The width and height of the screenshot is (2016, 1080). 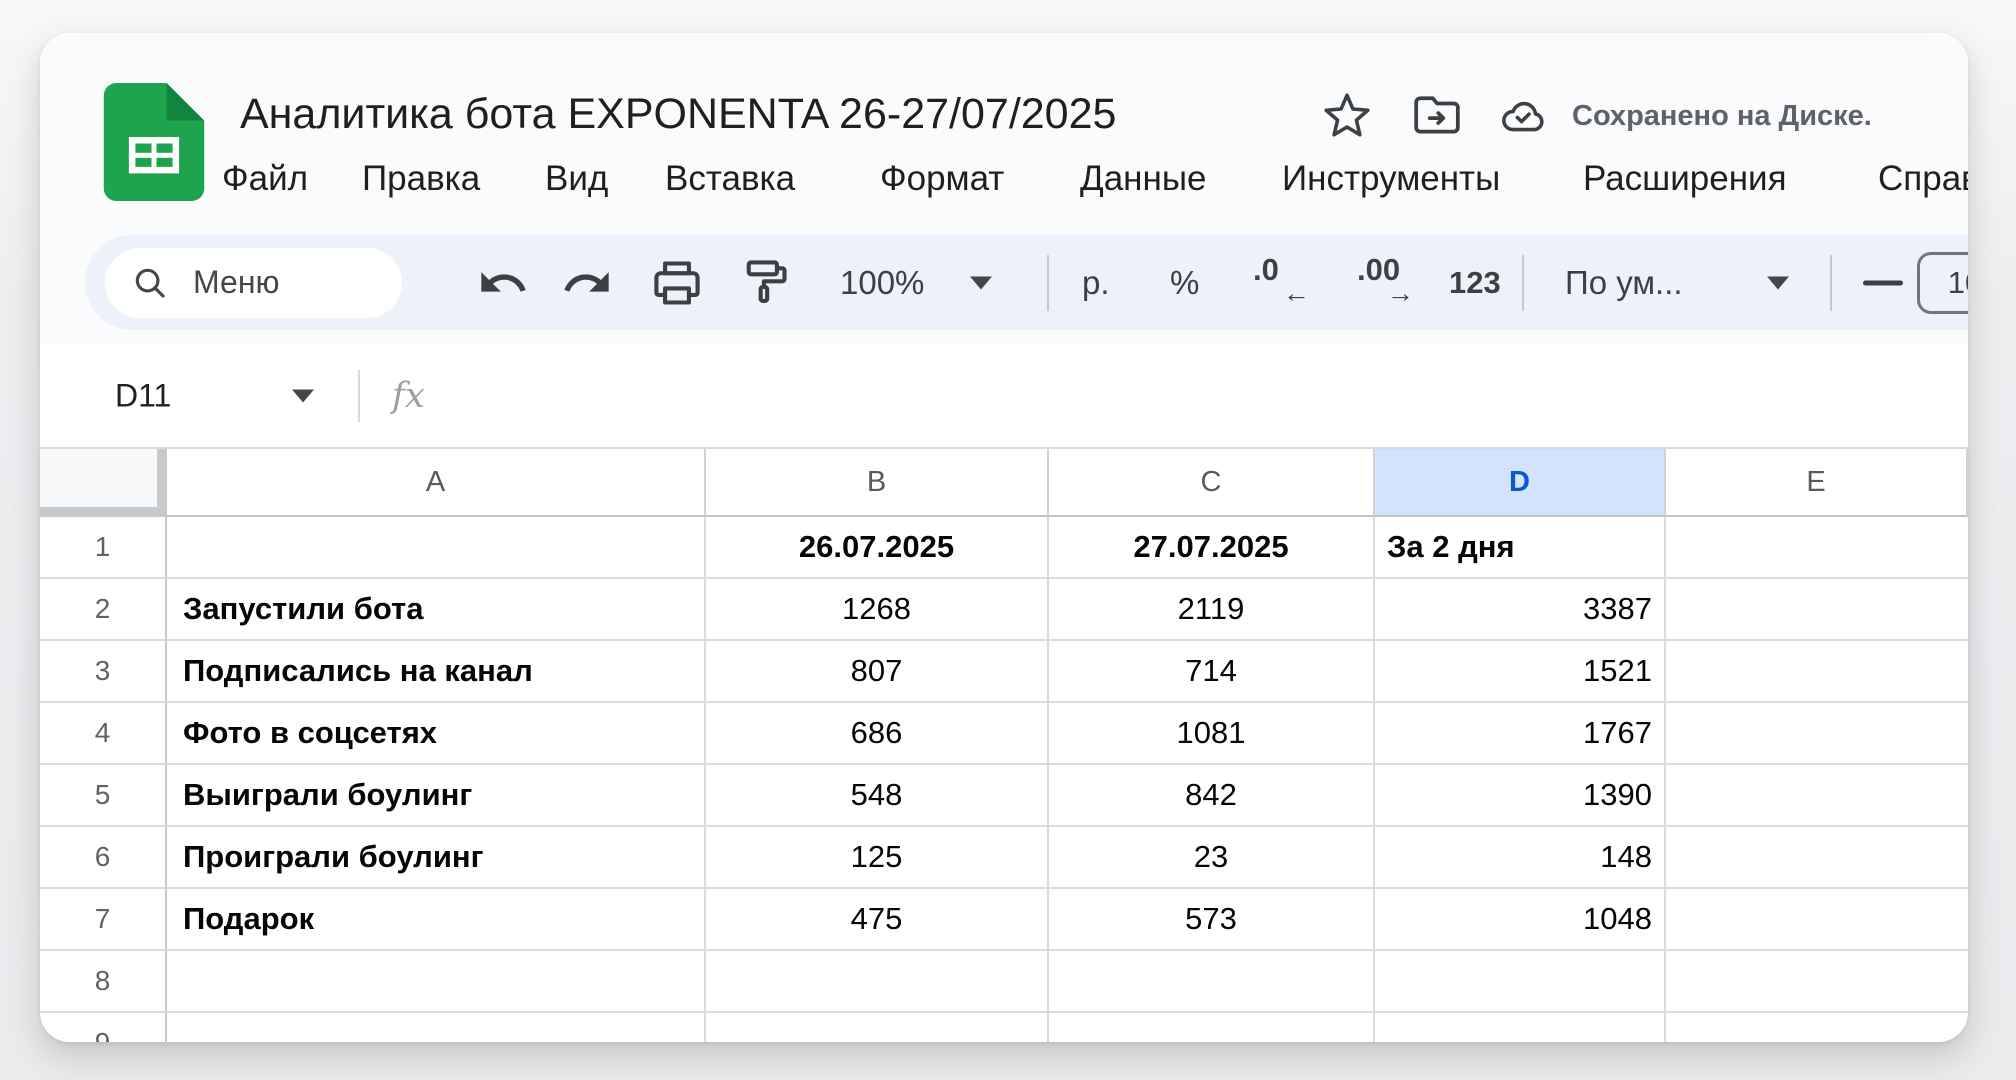 What do you see at coordinates (421, 178) in the screenshot?
I see `menu-edit: Правка` at bounding box center [421, 178].